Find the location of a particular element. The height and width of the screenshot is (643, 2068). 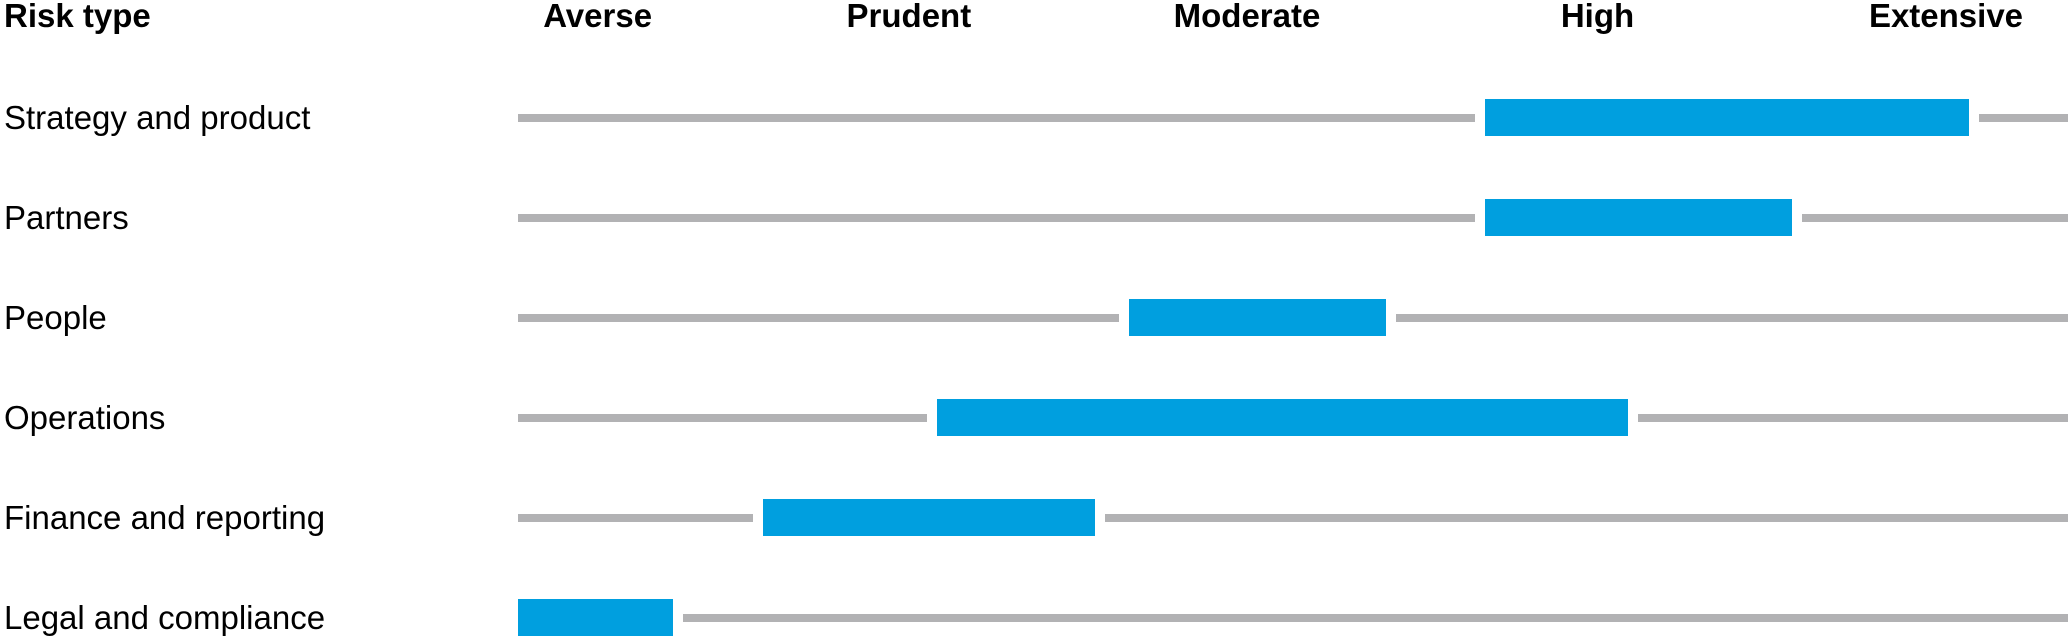

row-label: Partners is located at coordinates (66, 217).